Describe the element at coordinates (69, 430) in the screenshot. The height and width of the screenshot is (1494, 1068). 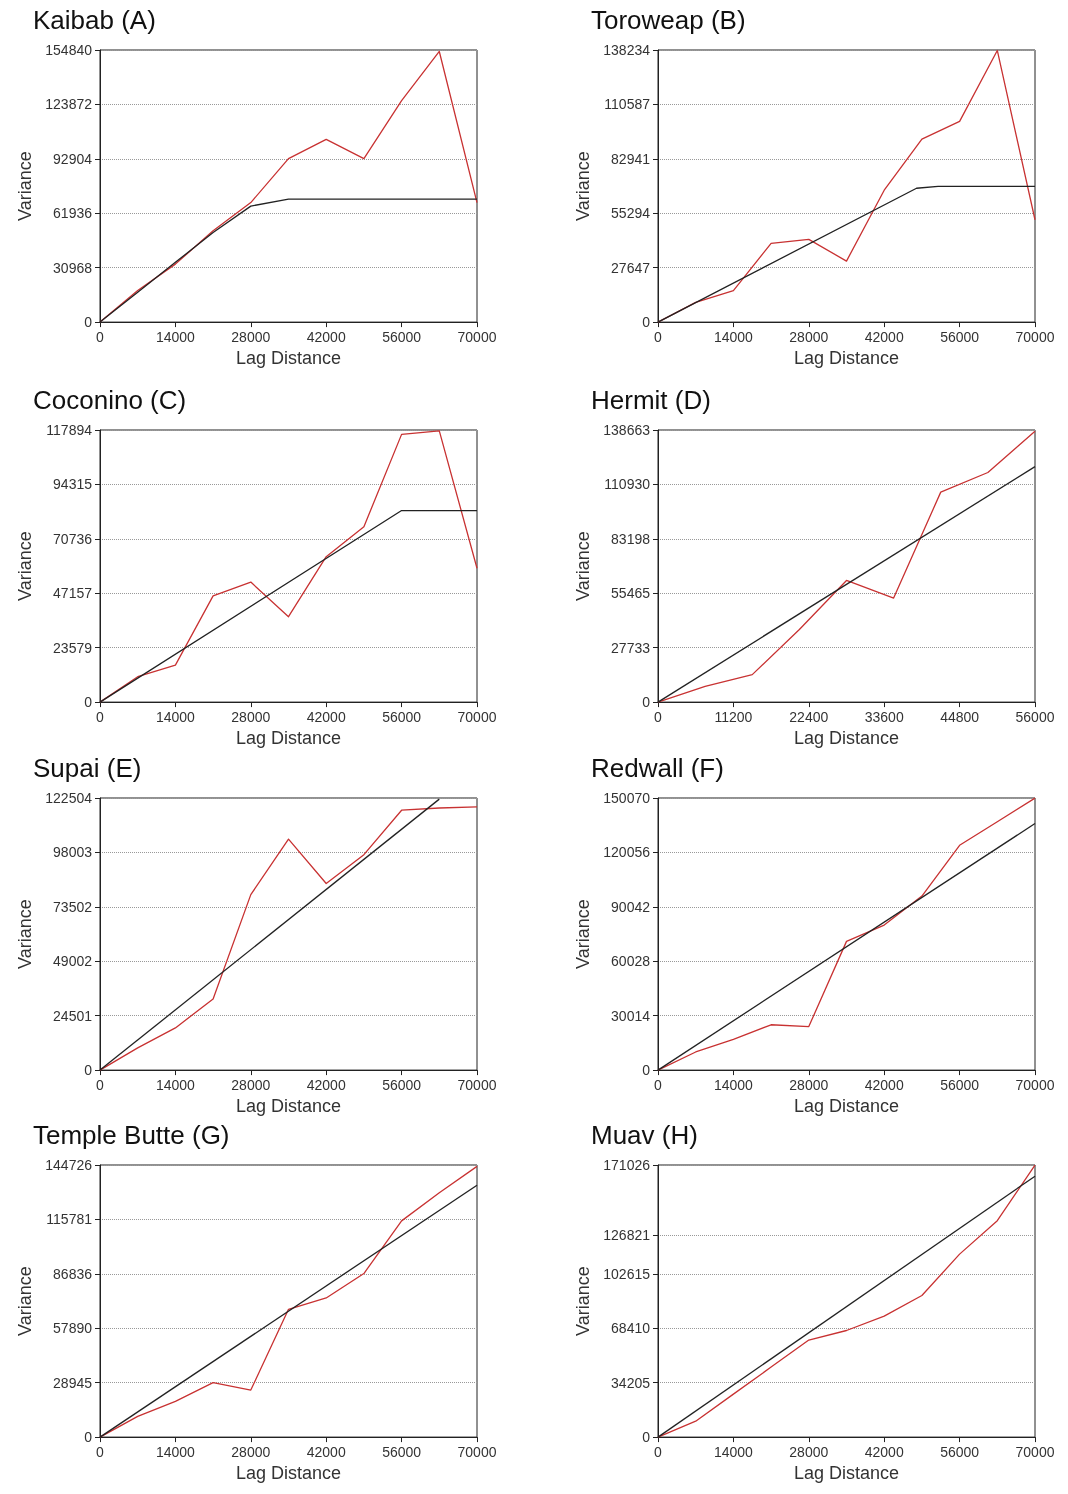
I see `y-tick-label: 117894` at that location.